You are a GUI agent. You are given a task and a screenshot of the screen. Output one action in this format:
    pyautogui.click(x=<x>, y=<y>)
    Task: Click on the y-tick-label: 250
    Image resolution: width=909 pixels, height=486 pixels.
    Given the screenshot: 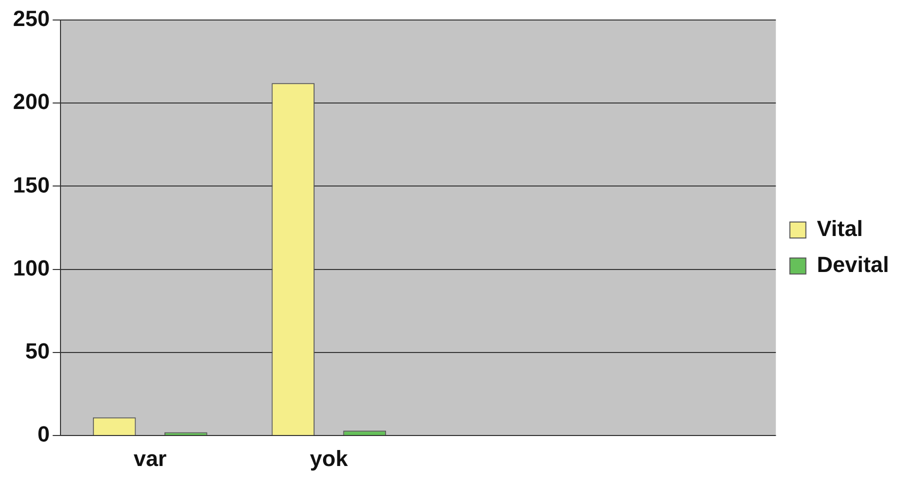 What is the action you would take?
    pyautogui.click(x=31, y=19)
    